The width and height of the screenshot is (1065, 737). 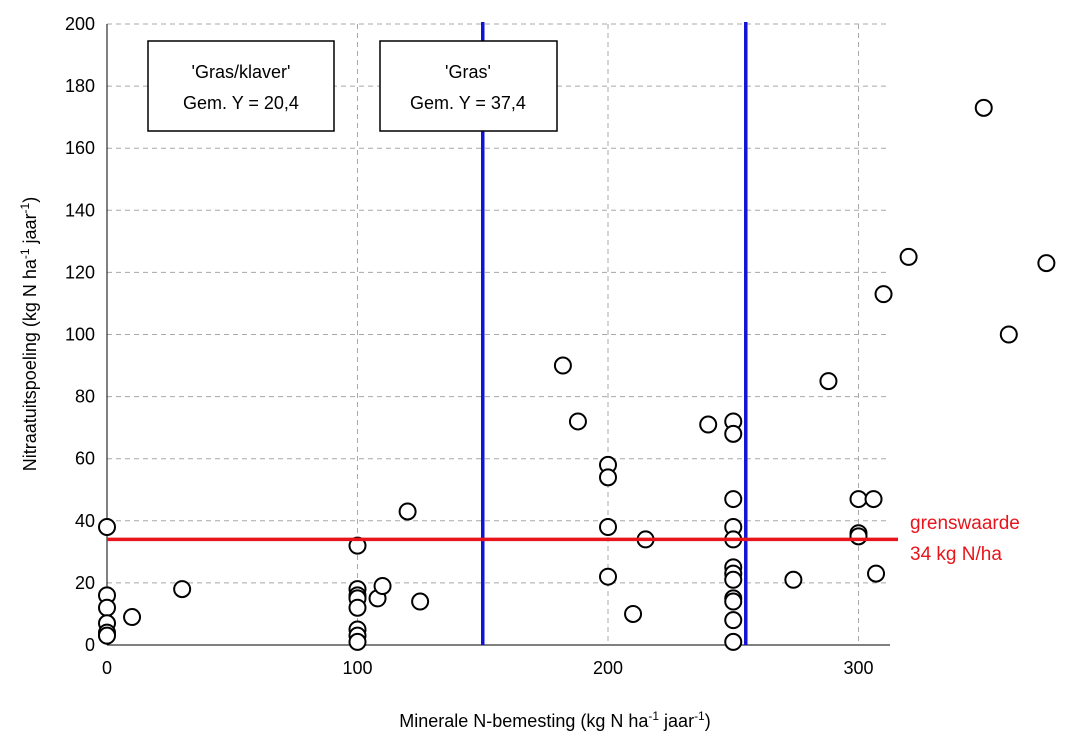 What do you see at coordinates (241, 72) in the screenshot?
I see `annotation-gras-klaver-line1: 'Gras/klaver'` at bounding box center [241, 72].